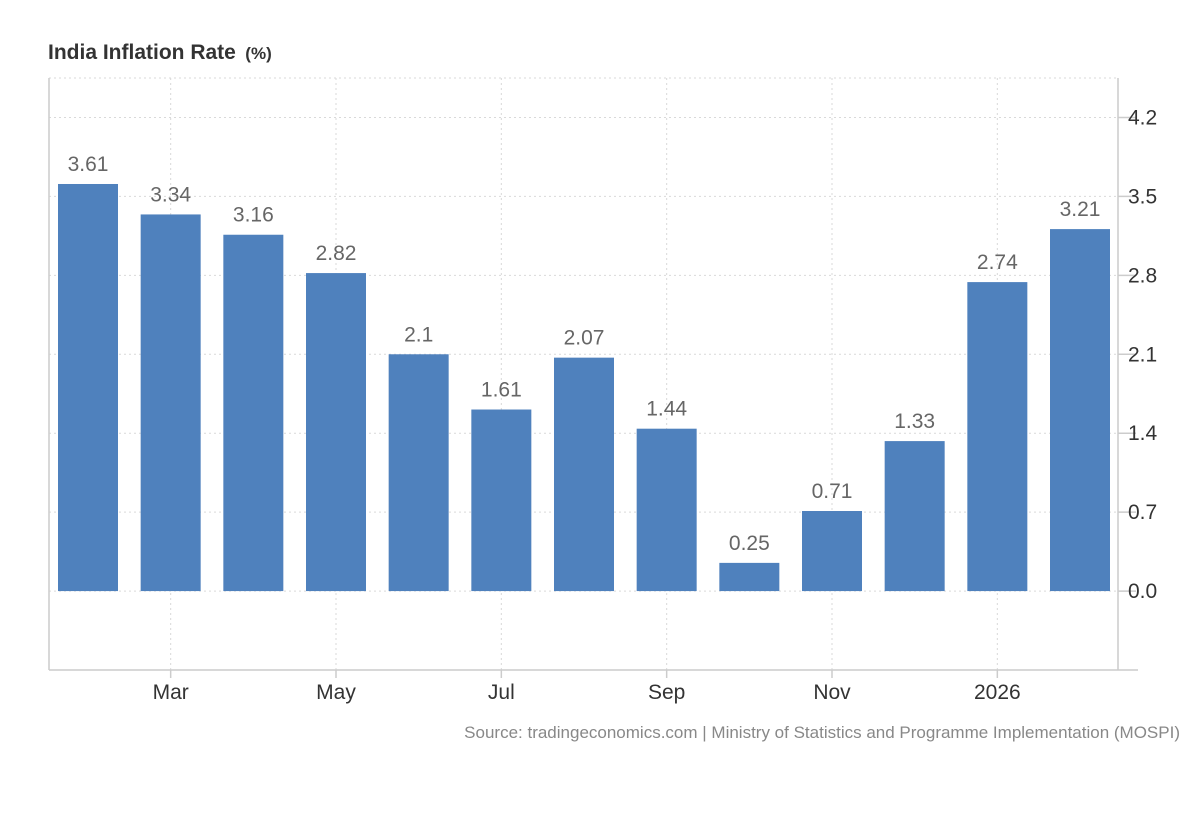 This screenshot has width=1200, height=820. What do you see at coordinates (258, 53) in the screenshot?
I see `chart-title-unit: (%)` at bounding box center [258, 53].